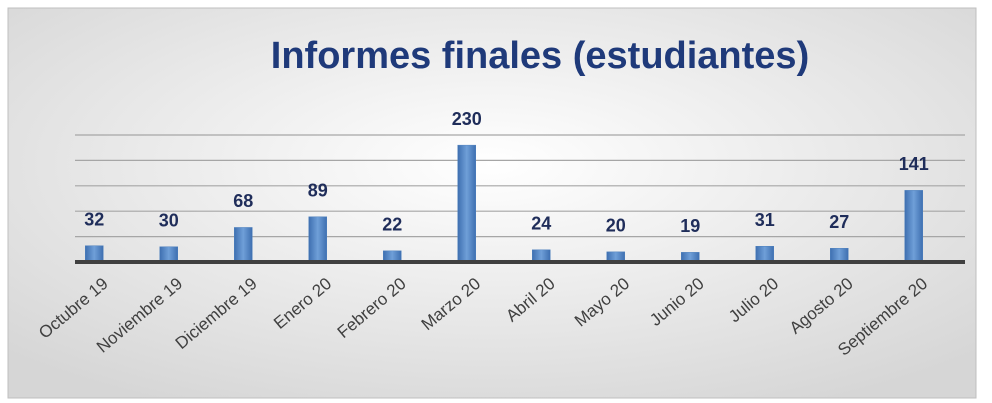 This screenshot has width=992, height=403. Describe the element at coordinates (467, 119) in the screenshot. I see `data-label: 230` at that location.